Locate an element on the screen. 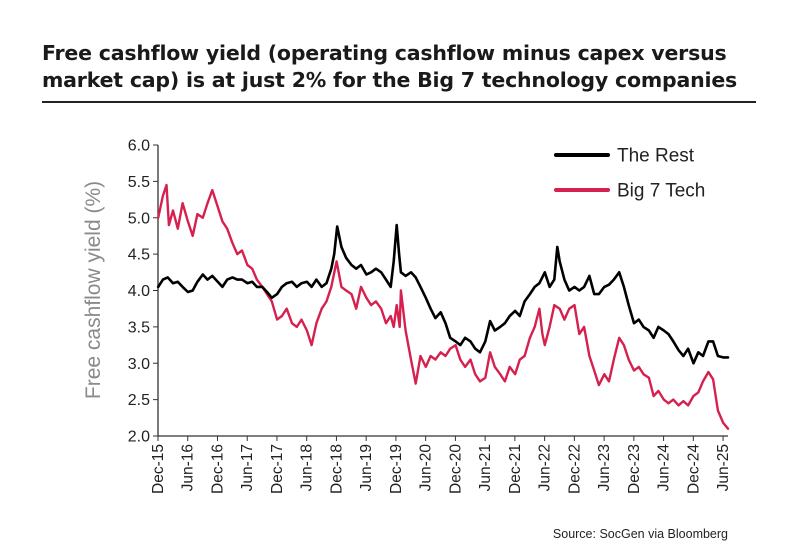  x-tick-label: Jun-16 is located at coordinates (188, 467).